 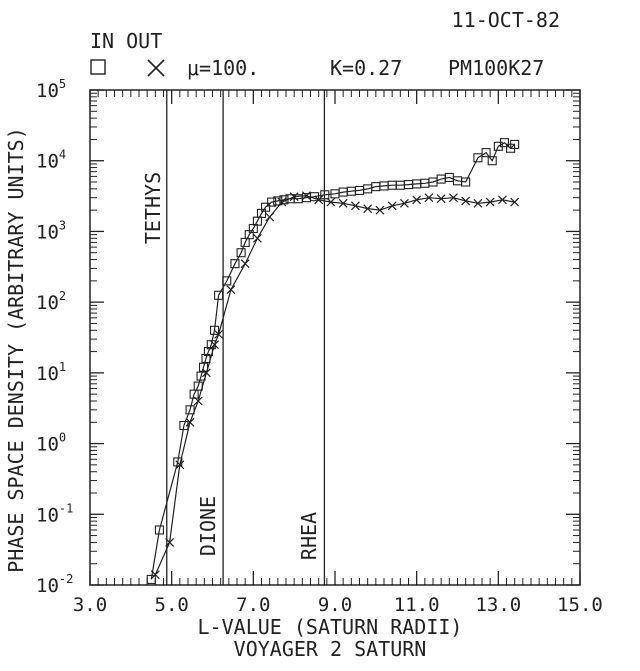 What do you see at coordinates (417, 605) in the screenshot?
I see `x-tick-label: 11.0` at bounding box center [417, 605].